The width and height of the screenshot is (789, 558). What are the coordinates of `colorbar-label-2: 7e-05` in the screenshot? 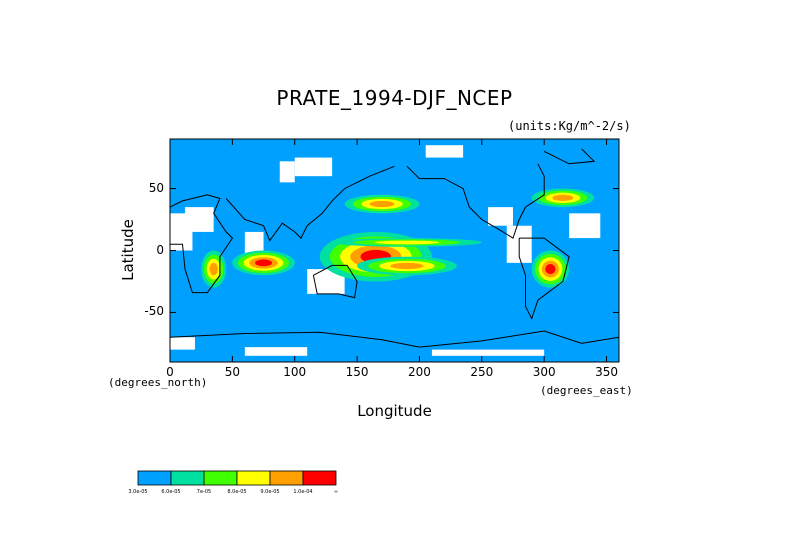 It's located at (204, 492).